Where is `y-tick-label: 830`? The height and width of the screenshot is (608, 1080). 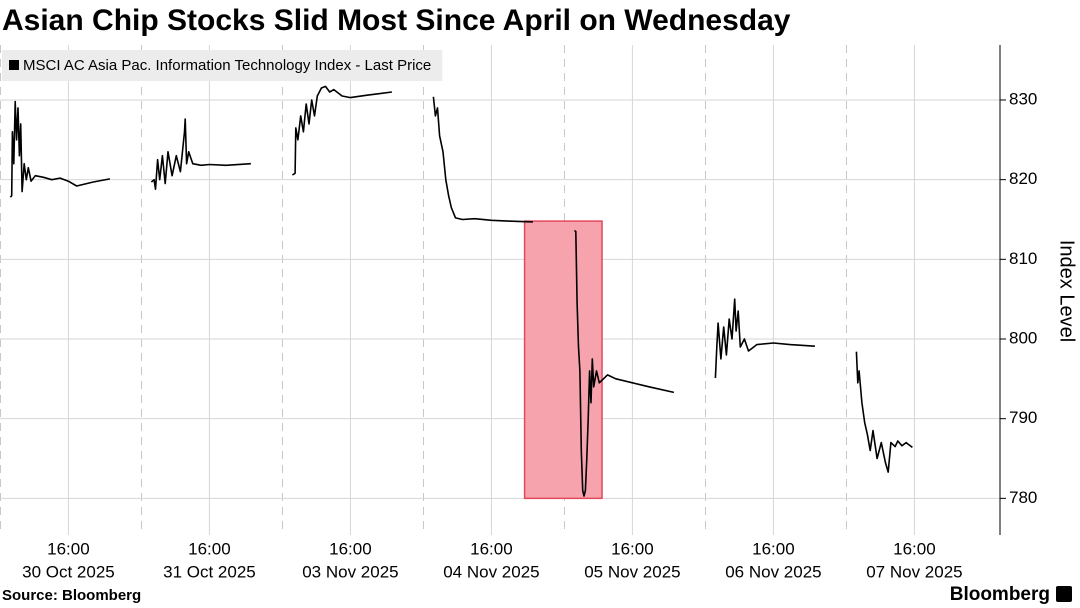
y-tick-label: 830 is located at coordinates (1023, 98).